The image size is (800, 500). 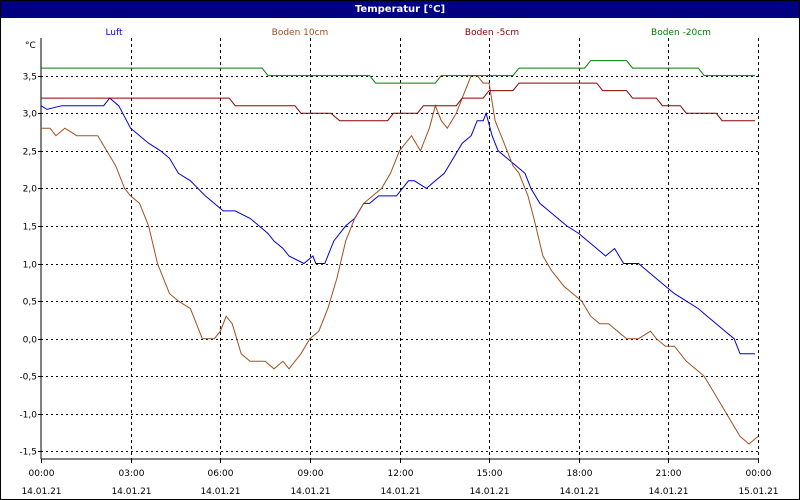 What do you see at coordinates (30, 190) in the screenshot?
I see `y-tick-label: 2,0` at bounding box center [30, 190].